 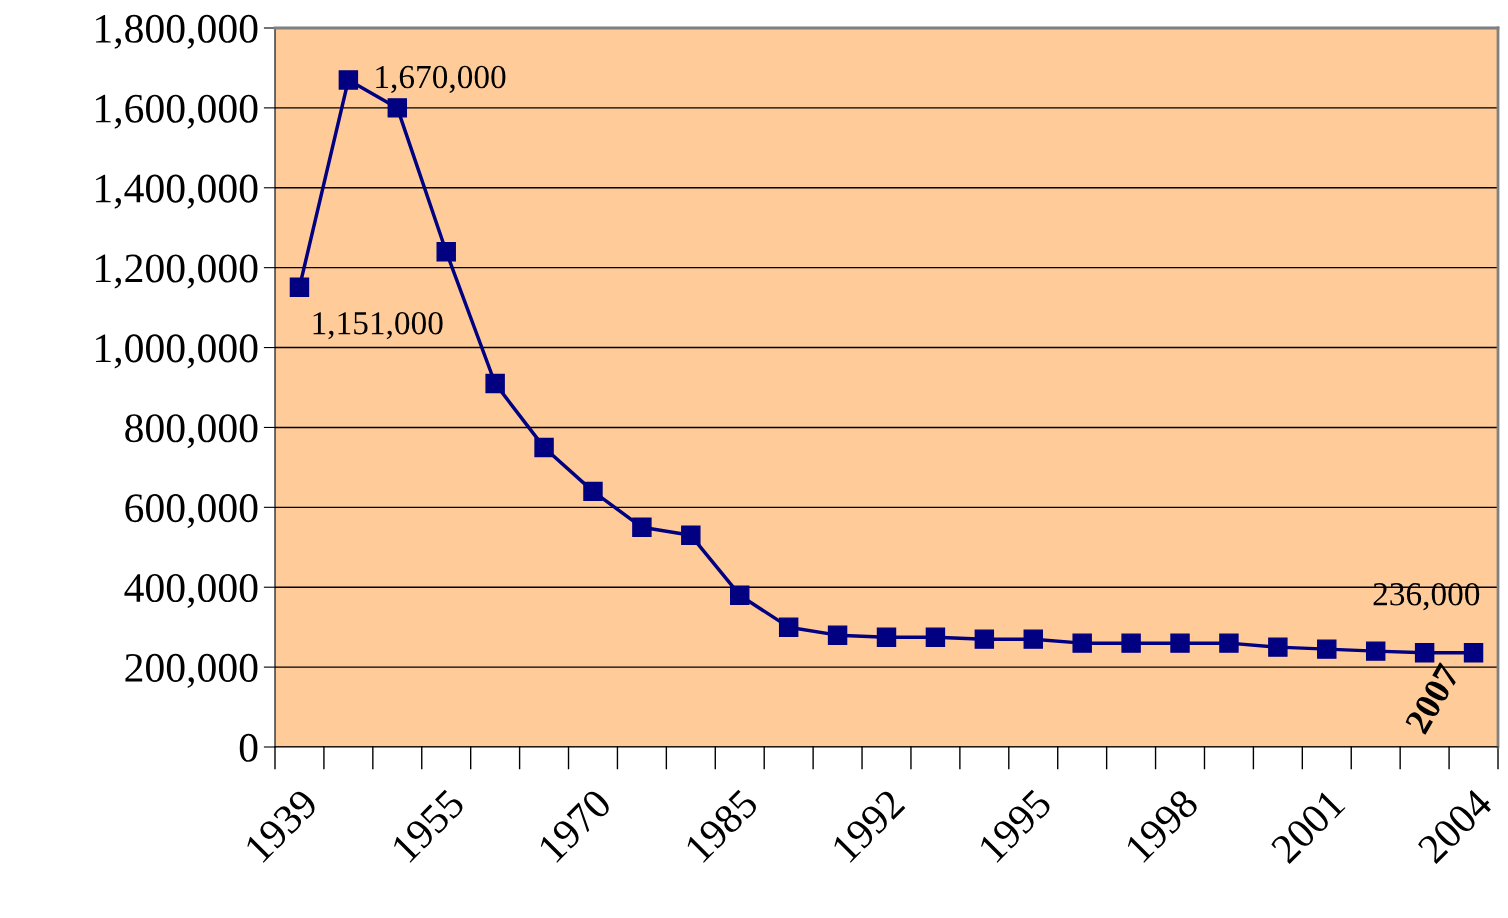 What do you see at coordinates (191, 591) in the screenshot?
I see `y-tick-label: 400,000` at bounding box center [191, 591].